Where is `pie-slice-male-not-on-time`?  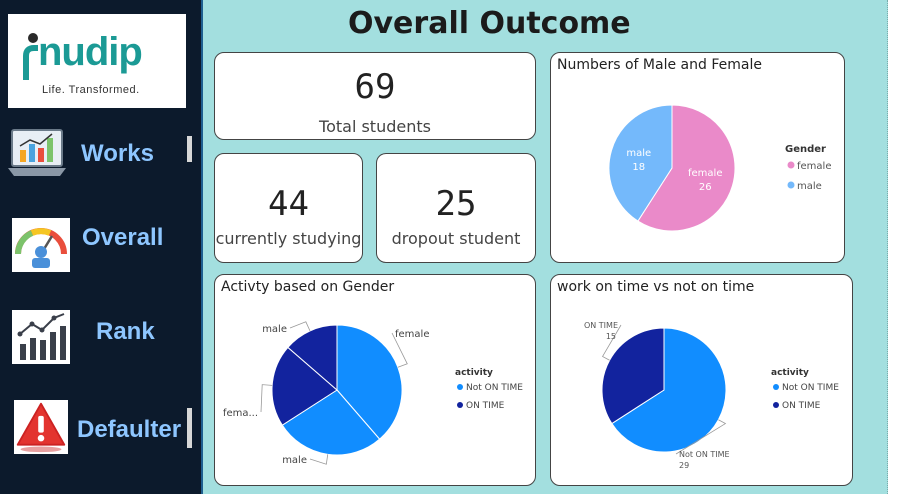
pie-slice-male-not-on-time is located at coordinates (331, 422).